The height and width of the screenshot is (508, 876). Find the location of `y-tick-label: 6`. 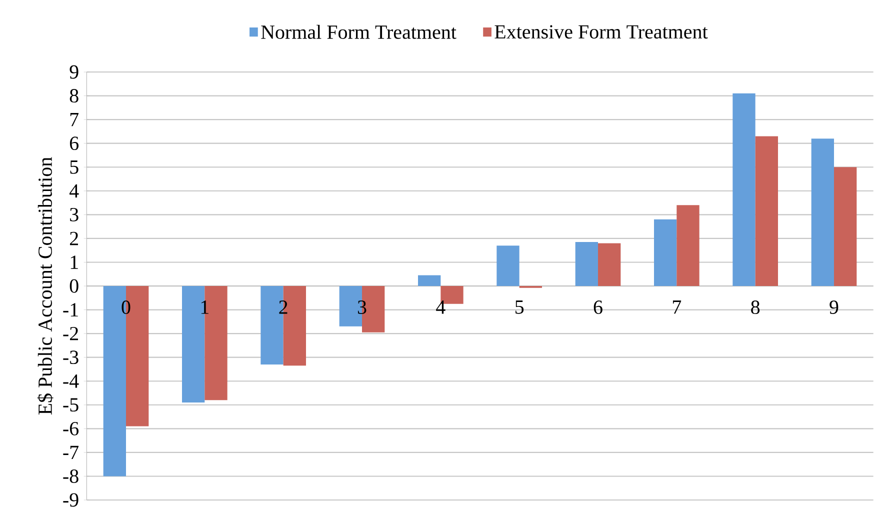

y-tick-label: 6 is located at coordinates (74, 143).